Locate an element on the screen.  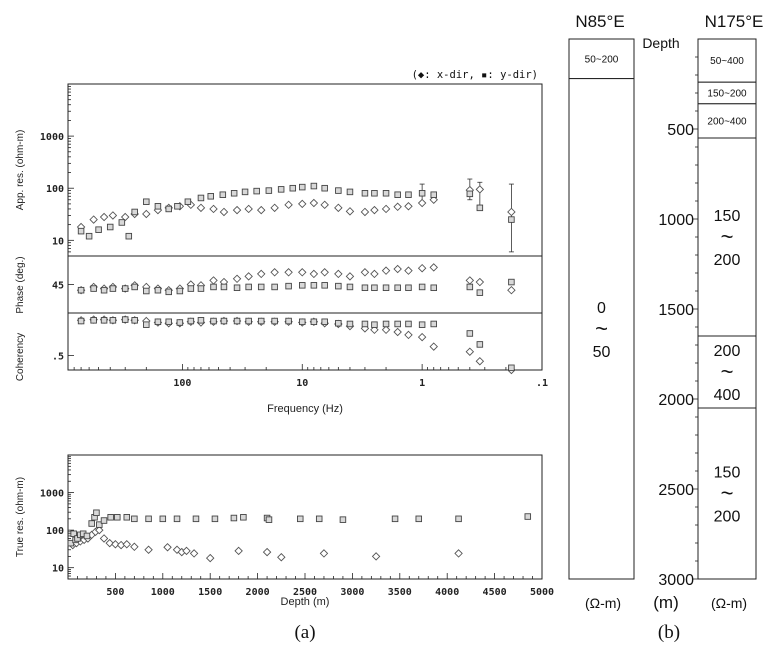
column-n85e: 50~200 0~50 is located at coordinates (601, 309).